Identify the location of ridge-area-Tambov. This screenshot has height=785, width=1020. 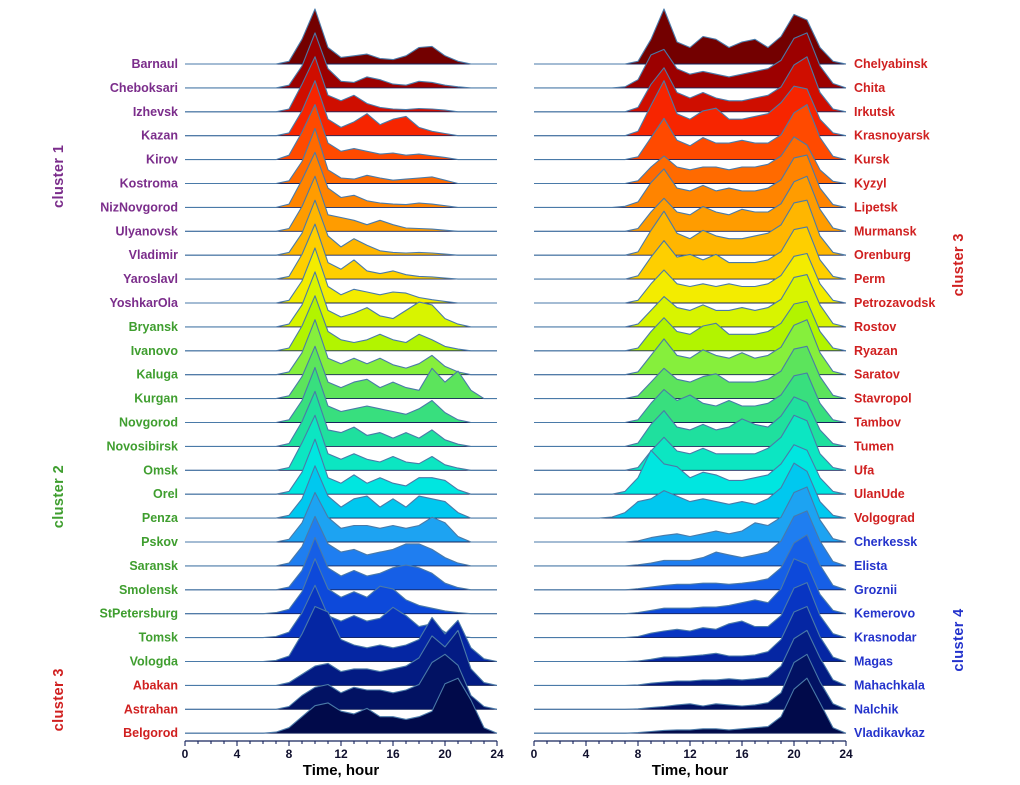
(690, 398).